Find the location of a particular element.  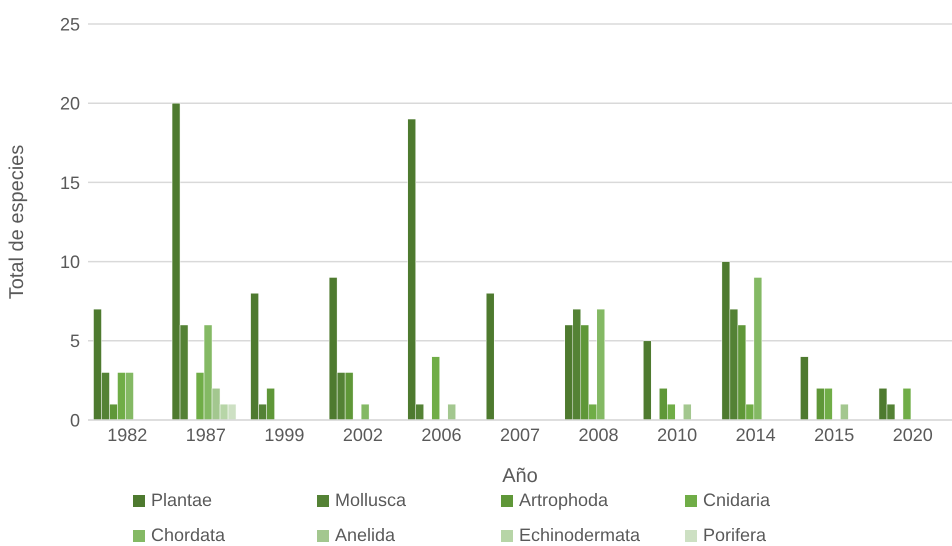

x-tick-label: 1987 is located at coordinates (206, 434).